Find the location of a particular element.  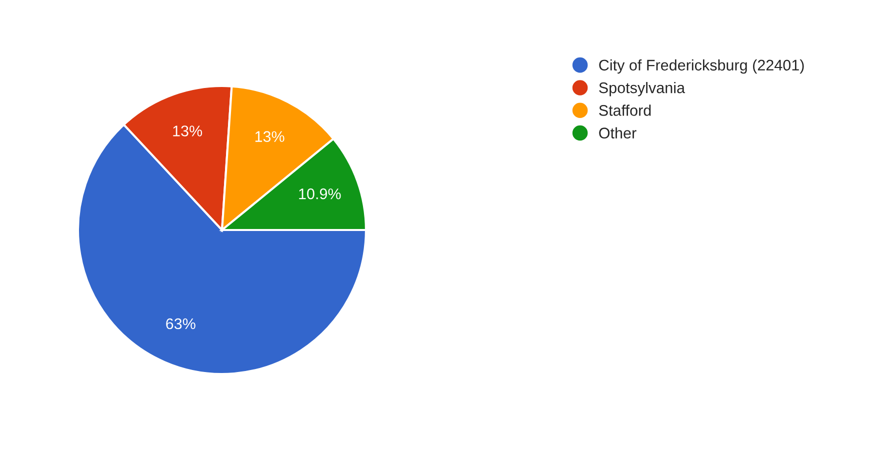

legend-label: City of Fredericksburg (22401) is located at coordinates (701, 66).